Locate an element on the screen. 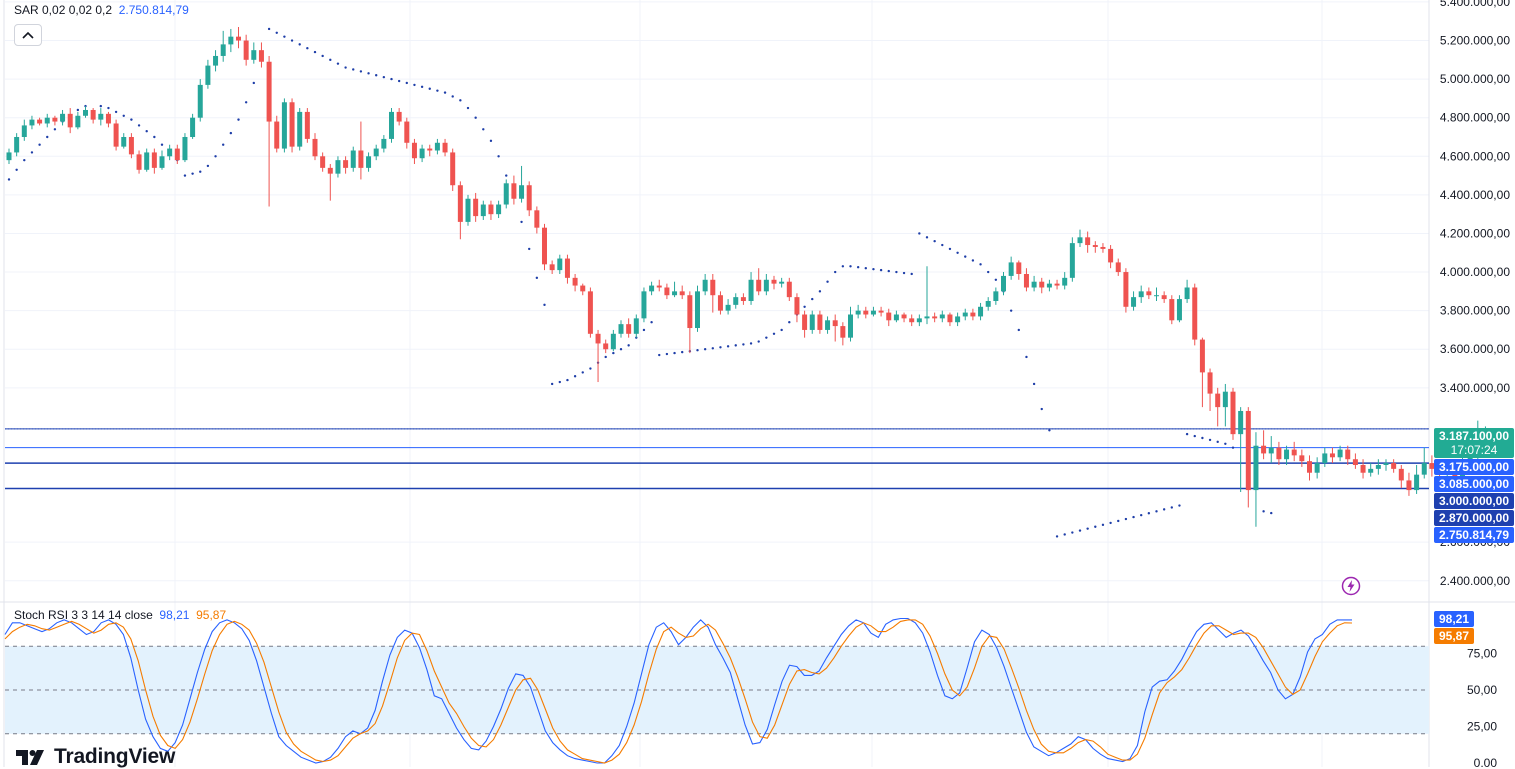 The height and width of the screenshot is (769, 1515). sar-legend: SAR 0,02 0,02 0,2 2.750.814,79 is located at coordinates (101, 10).